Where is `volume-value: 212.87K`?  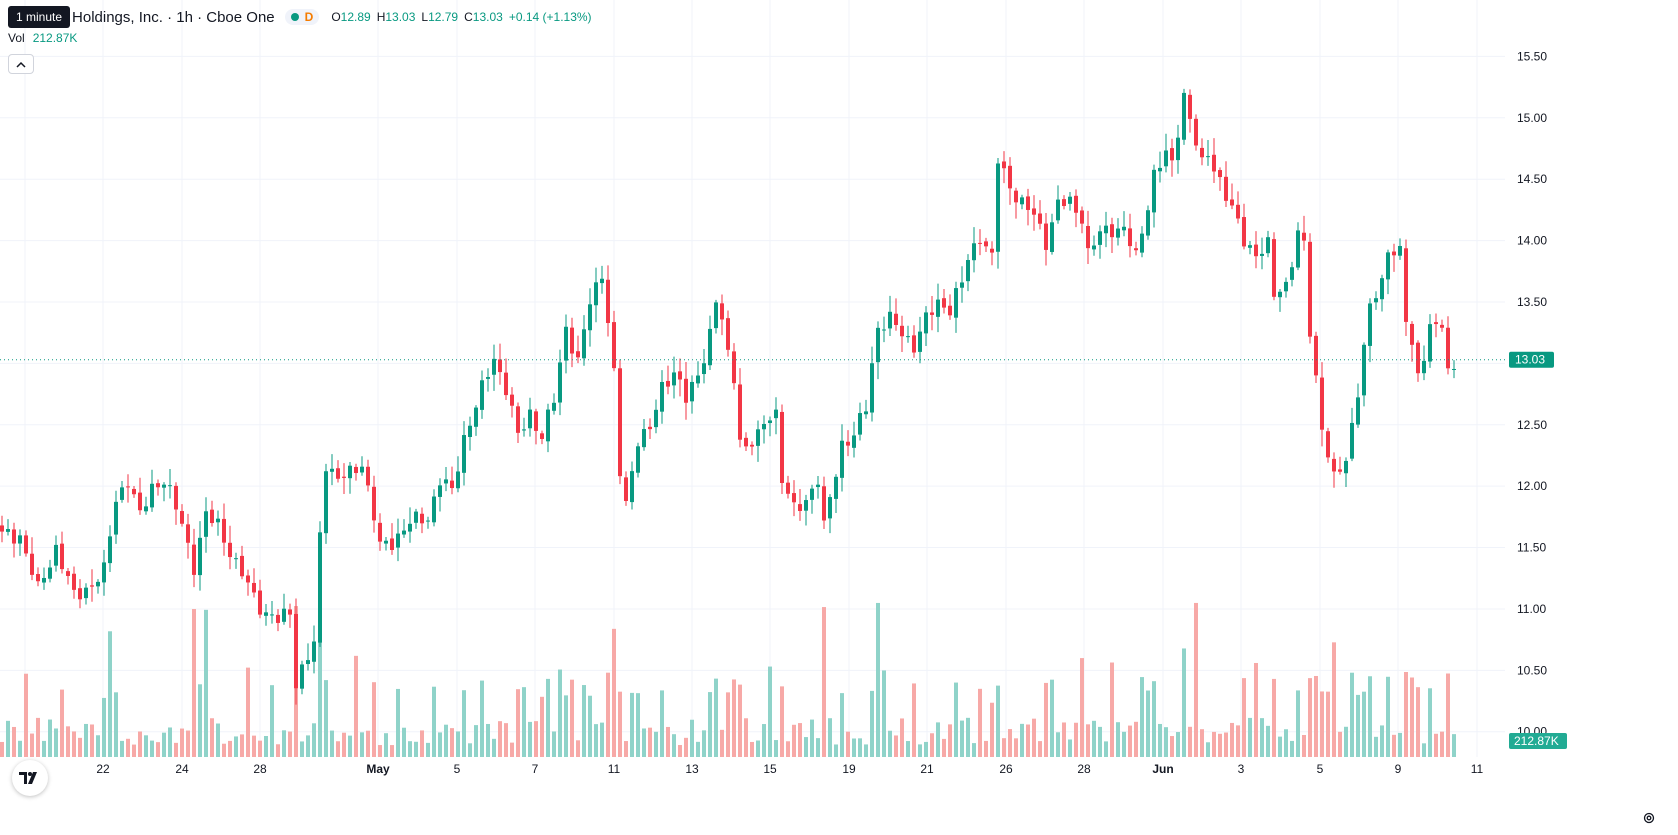
volume-value: 212.87K is located at coordinates (55, 38).